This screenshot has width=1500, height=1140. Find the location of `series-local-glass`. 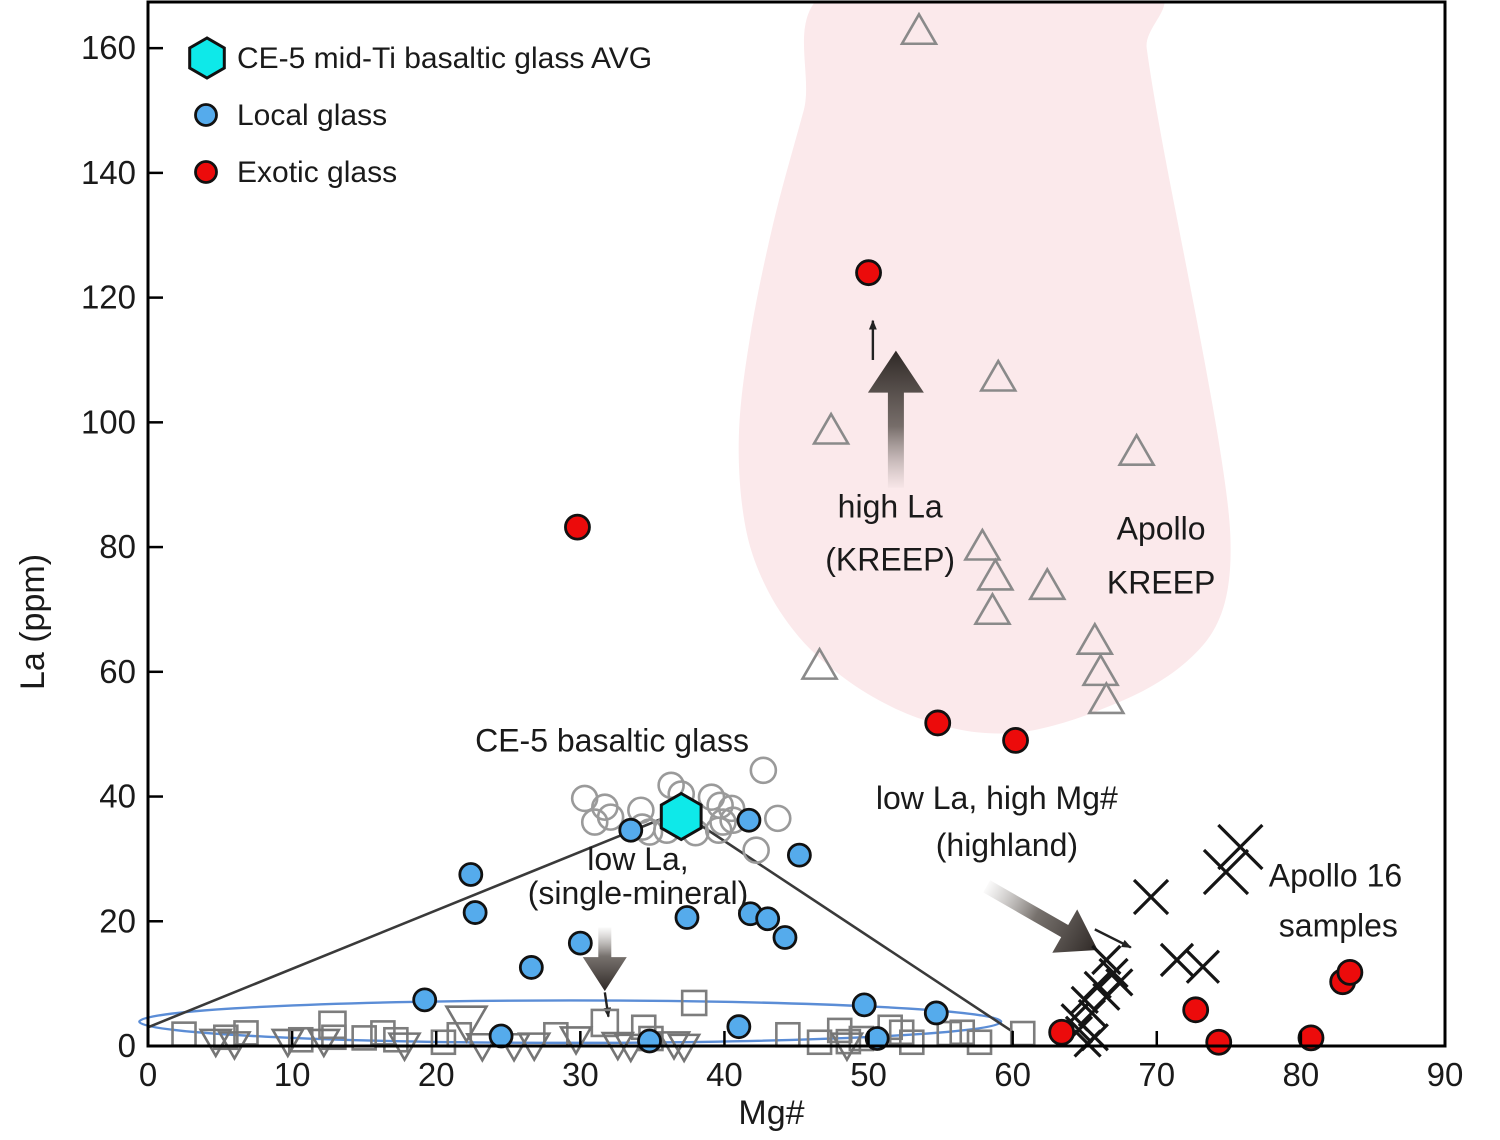

series-local-glass is located at coordinates (680, 930).